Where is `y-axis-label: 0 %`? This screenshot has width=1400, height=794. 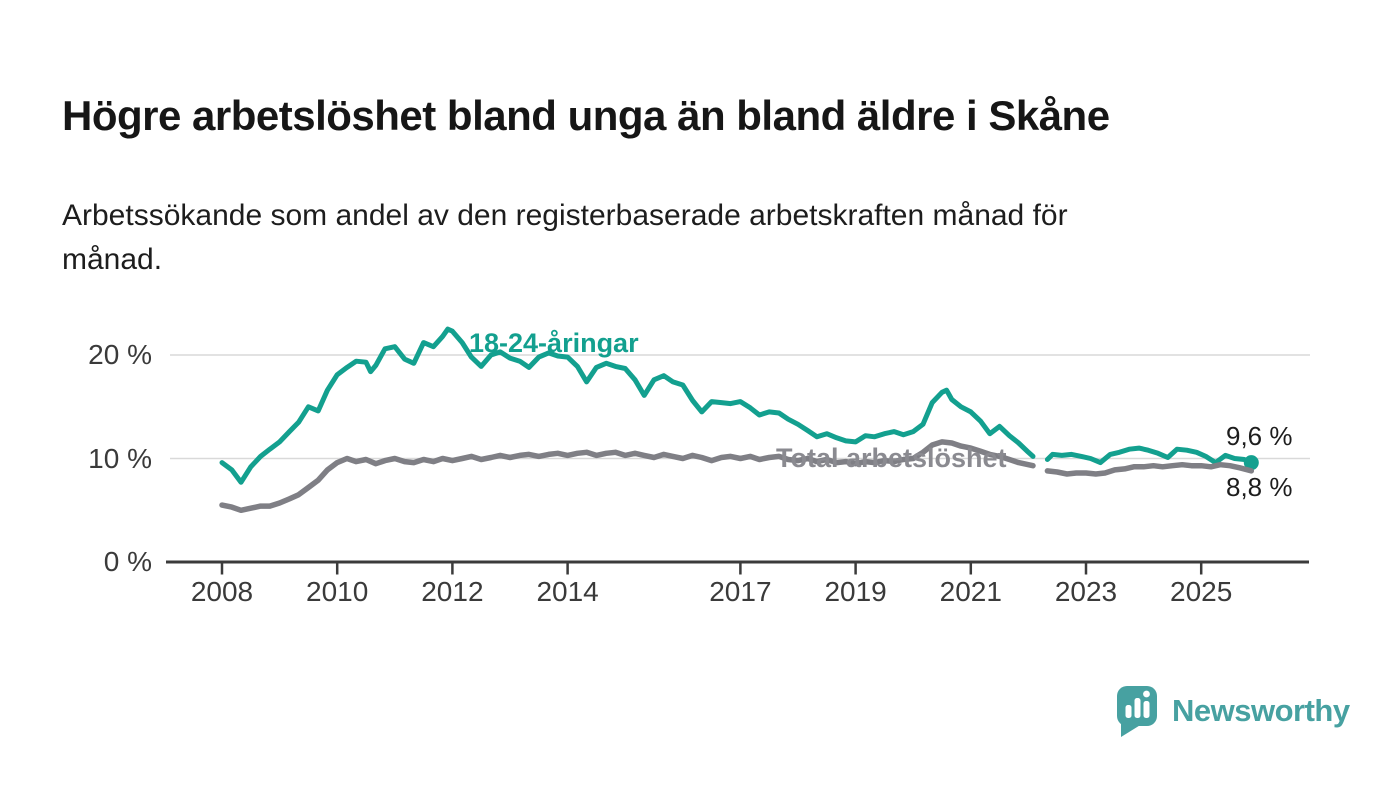 y-axis-label: 0 % is located at coordinates (127, 561).